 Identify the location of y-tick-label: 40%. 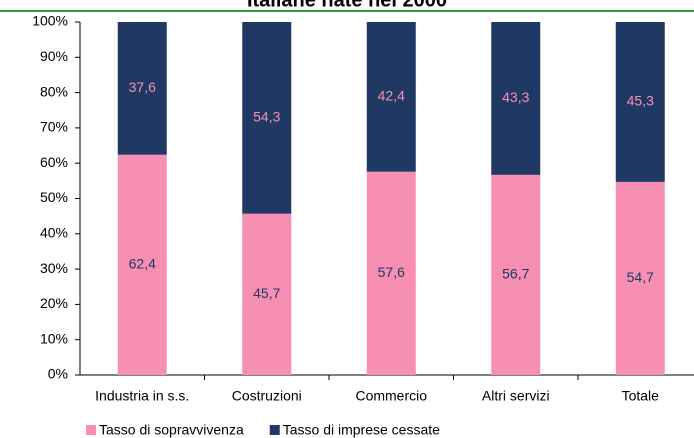
(54, 233).